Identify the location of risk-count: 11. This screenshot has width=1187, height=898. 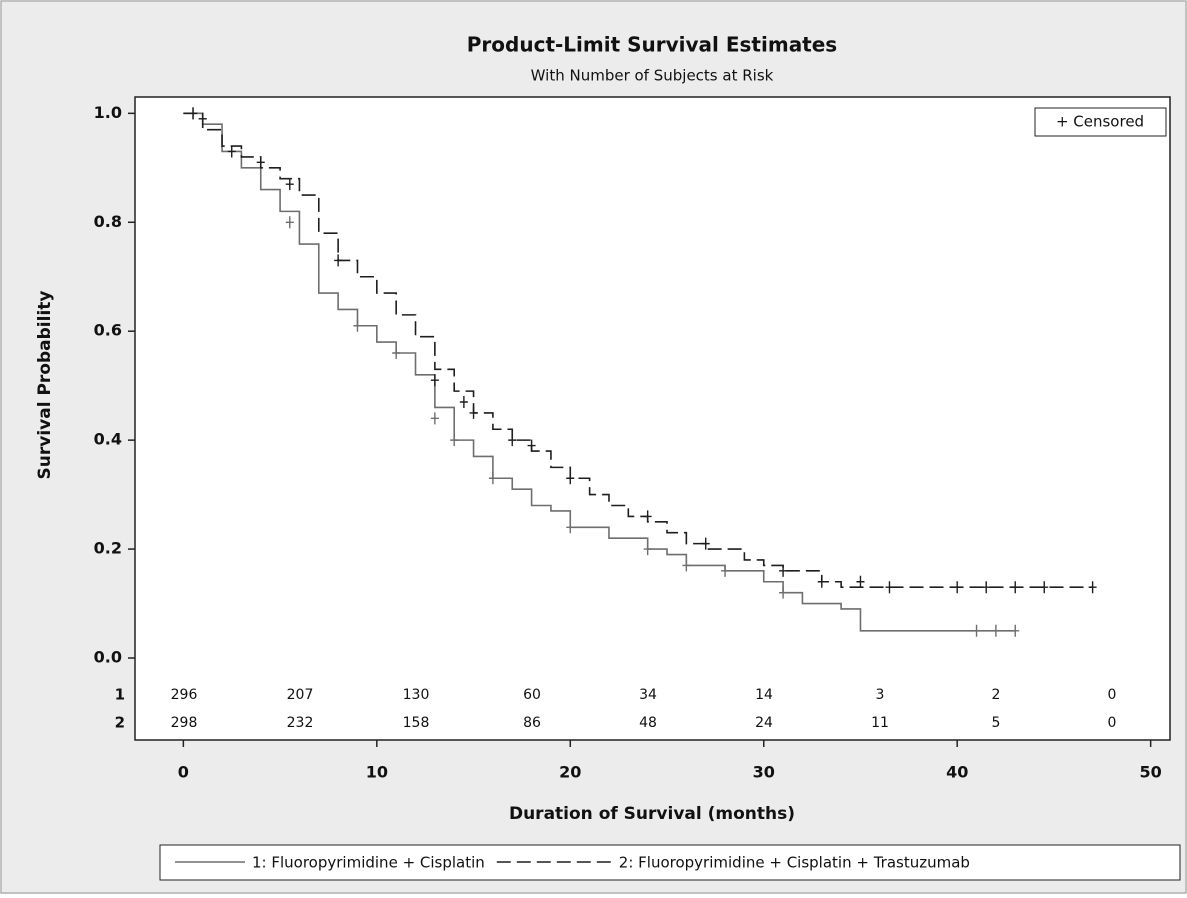
(880, 723).